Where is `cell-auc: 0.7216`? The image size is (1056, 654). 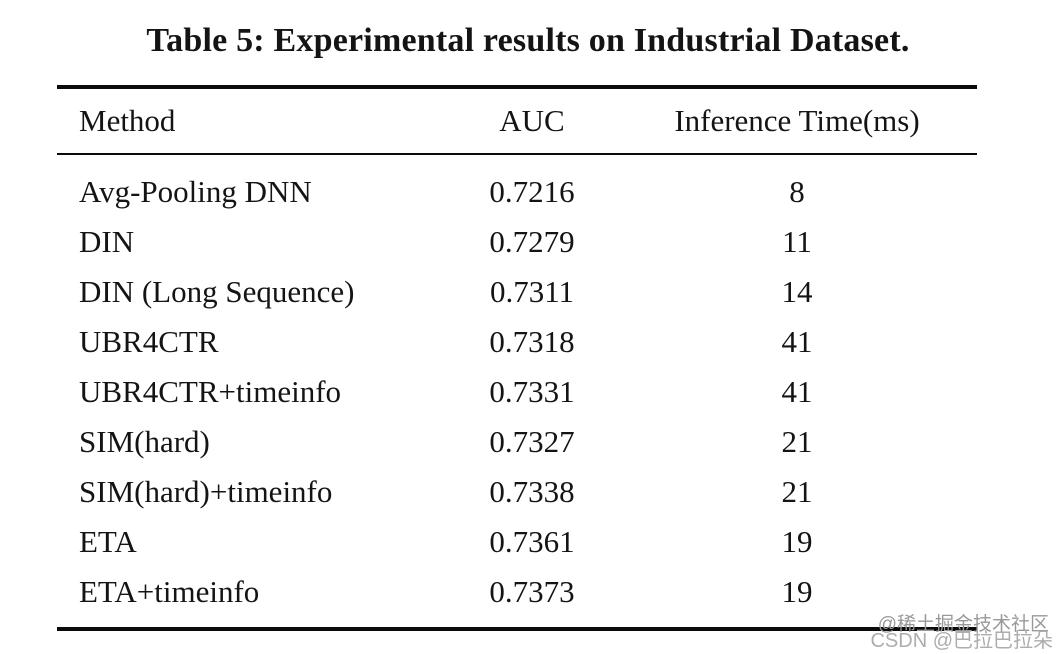 cell-auc: 0.7216 is located at coordinates (532, 191).